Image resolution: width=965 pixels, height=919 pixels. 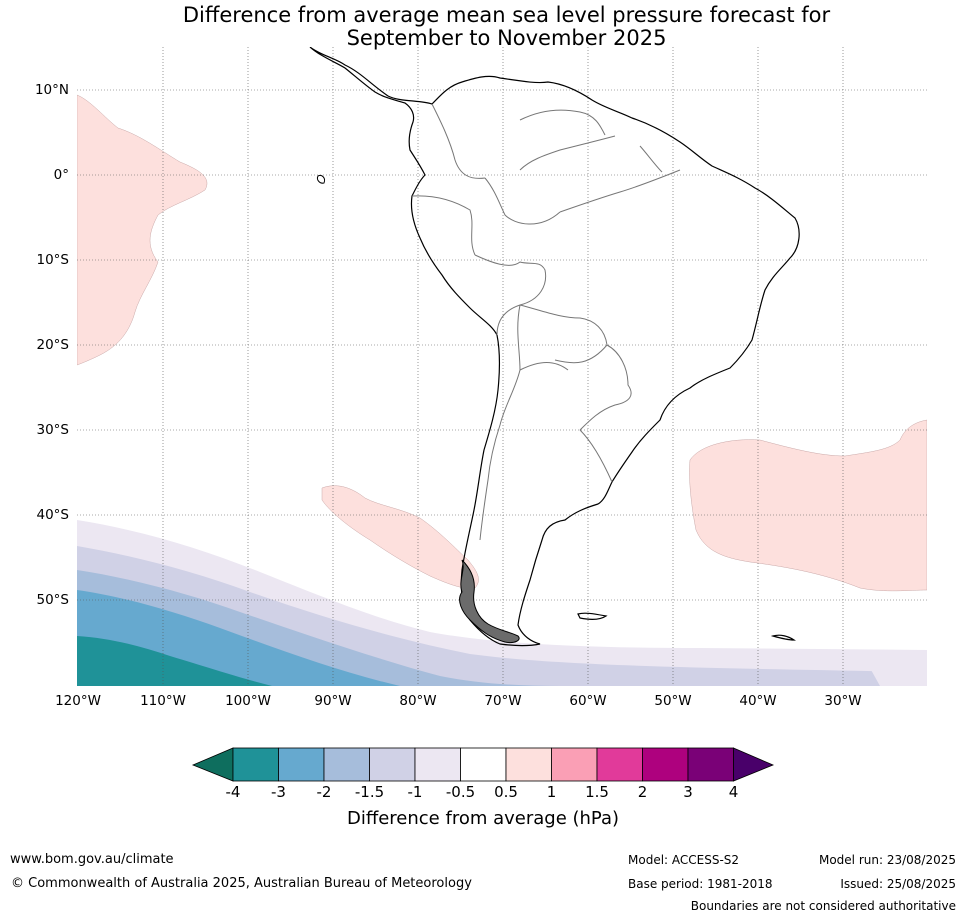 I want to click on lon-tick-label: 50°W, so click(x=673, y=701).